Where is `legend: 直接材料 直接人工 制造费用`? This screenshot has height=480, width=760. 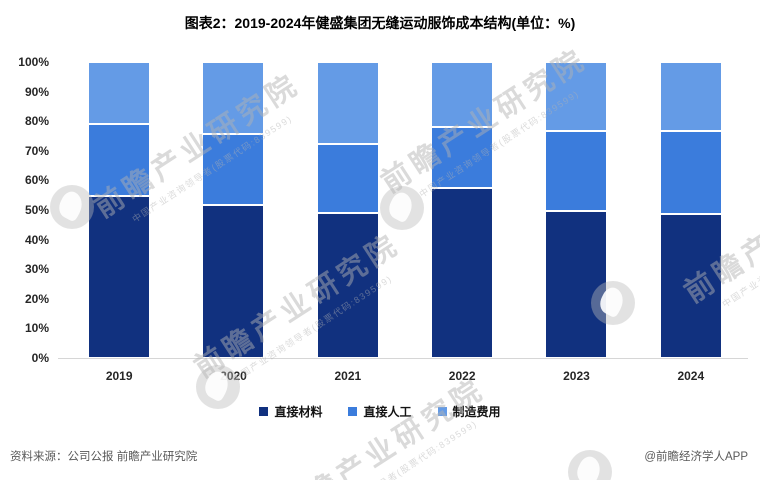 legend: 直接材料 直接人工 制造费用 is located at coordinates (380, 411).